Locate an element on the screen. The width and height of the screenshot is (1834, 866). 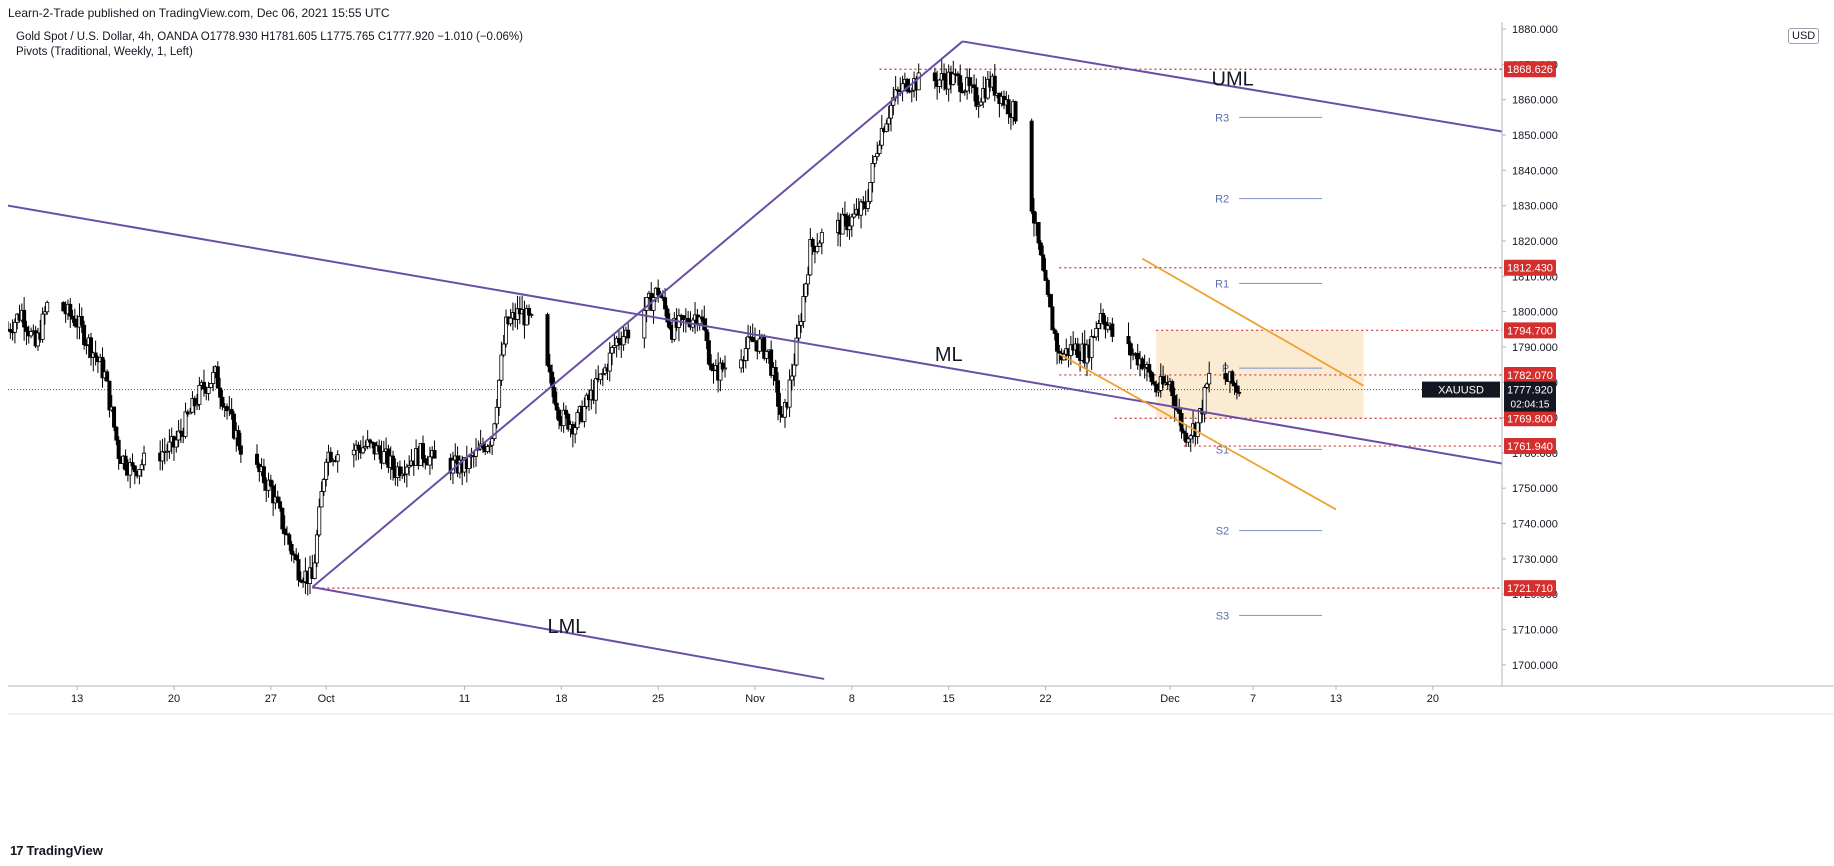
current-price-tag is located at coordinates (1530, 396).